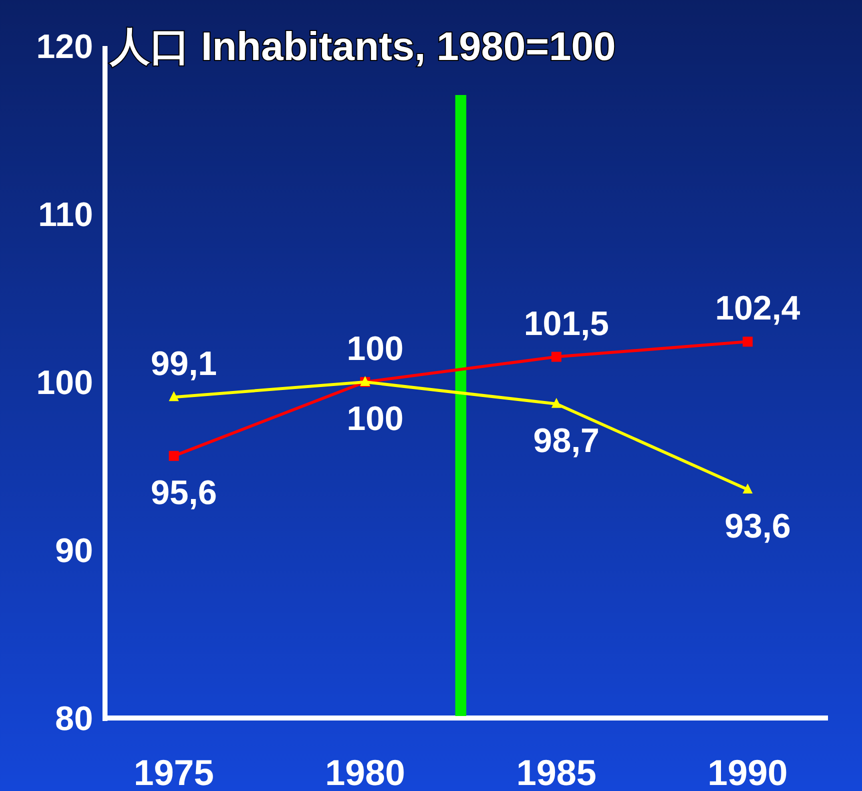 The image size is (862, 791). Describe the element at coordinates (174, 771) in the screenshot. I see `x-tick-label: 1975` at that location.